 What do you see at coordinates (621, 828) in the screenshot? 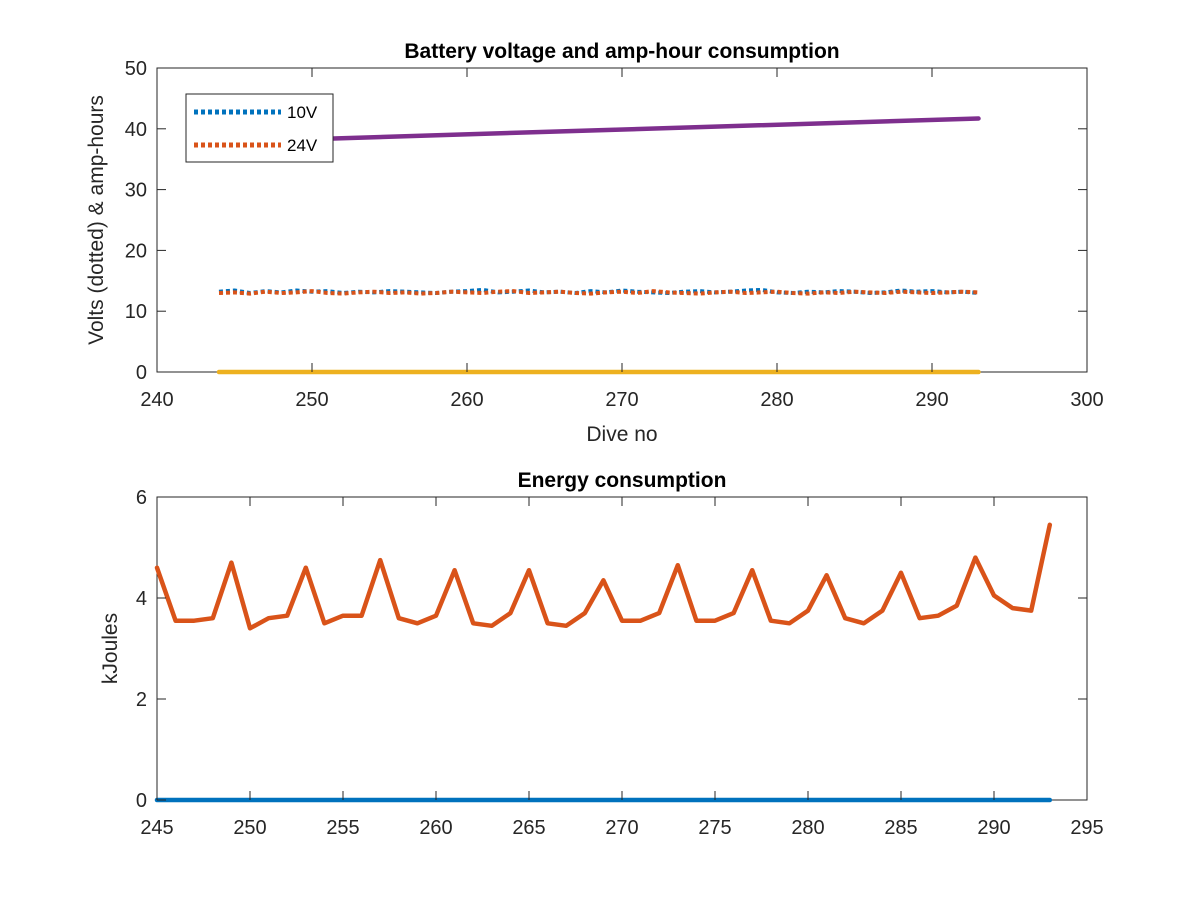
I see `energy-x-tick-label: 270` at bounding box center [621, 828].